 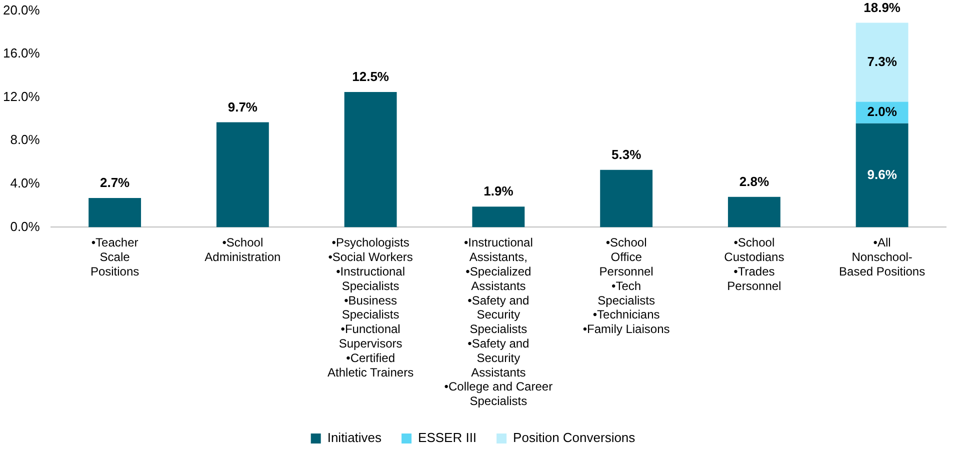 What do you see at coordinates (754, 181) in the screenshot?
I see `data-label: 2.8%` at bounding box center [754, 181].